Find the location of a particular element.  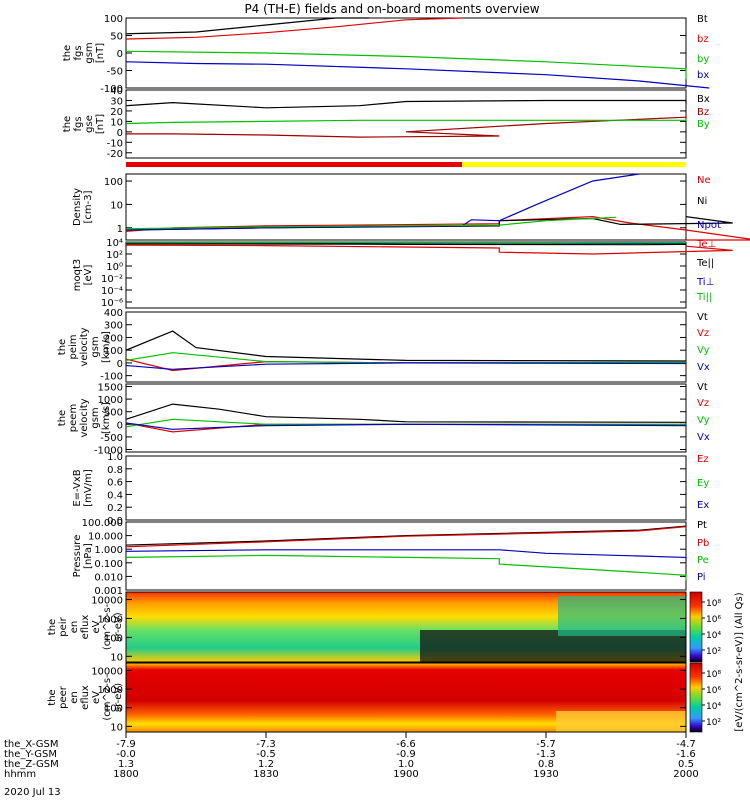

y-tick-label: -100 is located at coordinates (111, 89).